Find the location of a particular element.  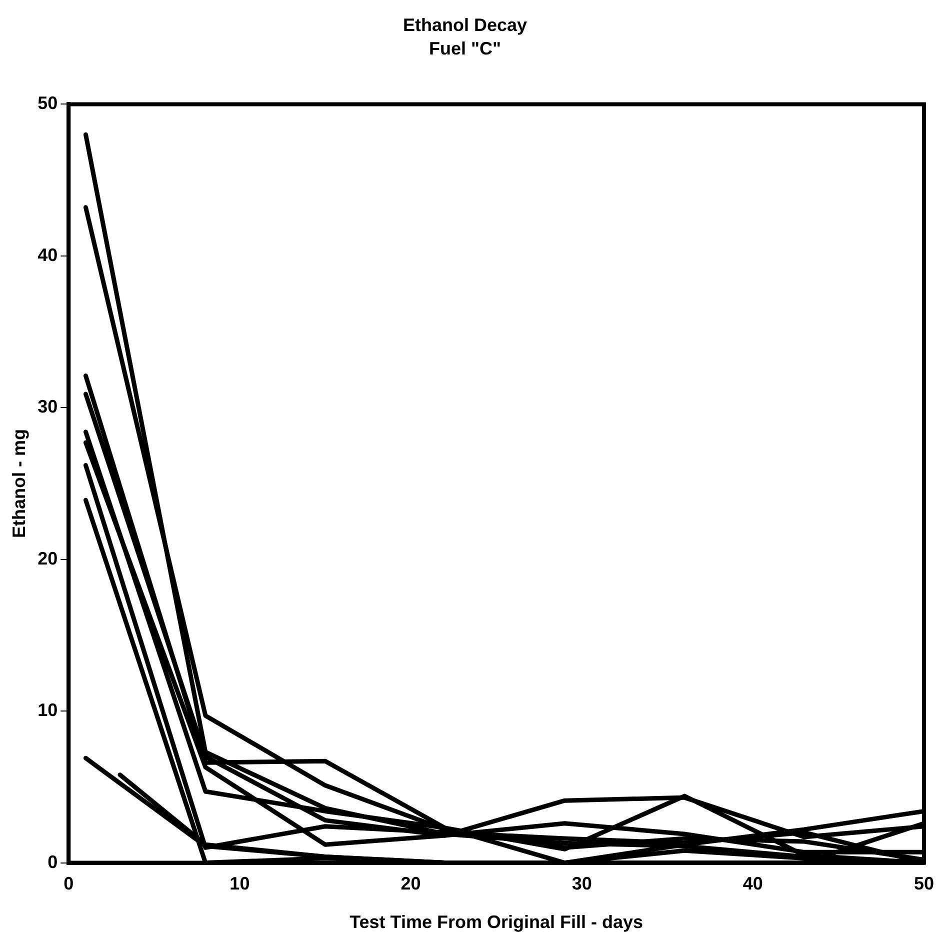

chart-title: Ethanol Decay is located at coordinates (465, 24).